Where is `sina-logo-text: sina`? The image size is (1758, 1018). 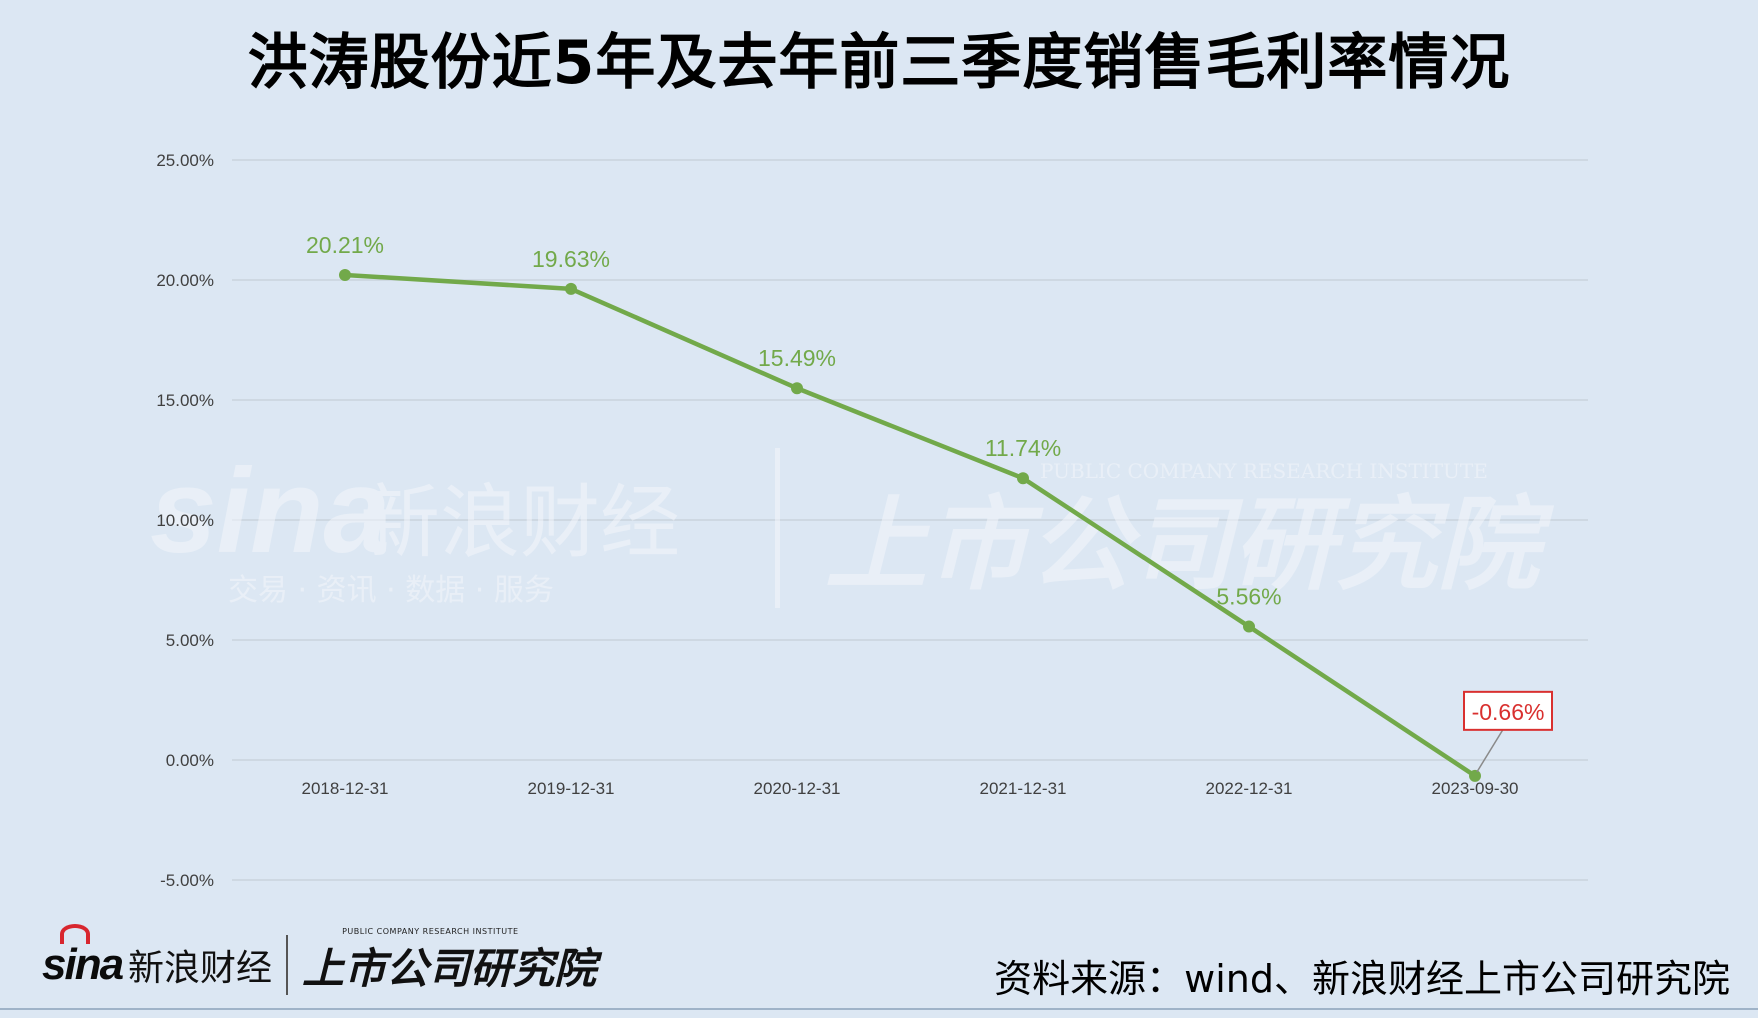
sina-logo-text: sina is located at coordinates (83, 964).